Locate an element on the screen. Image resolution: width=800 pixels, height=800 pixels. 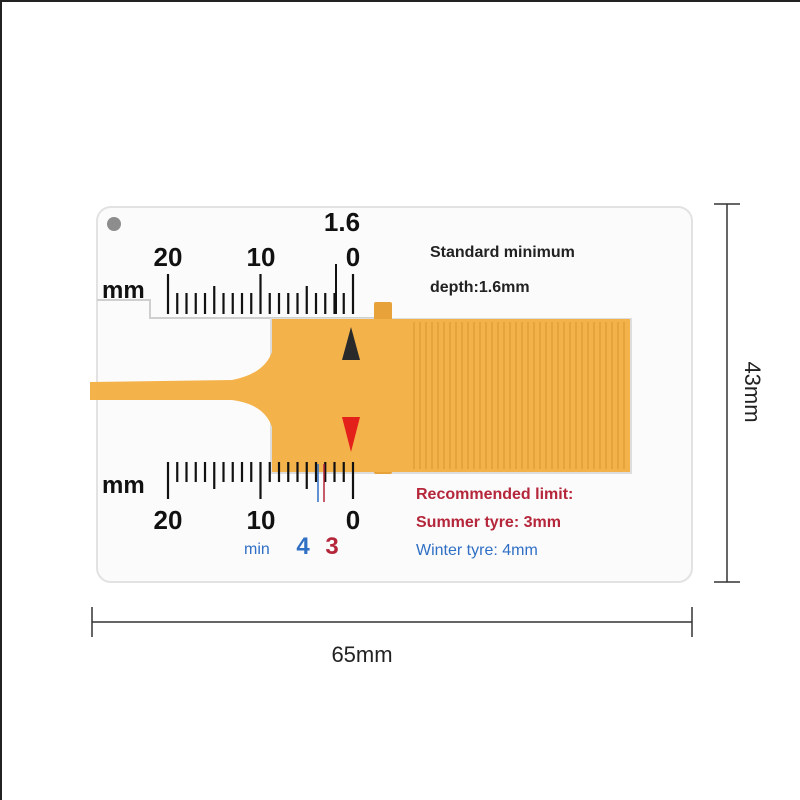
height-label: 43mm is located at coordinates (752, 391).